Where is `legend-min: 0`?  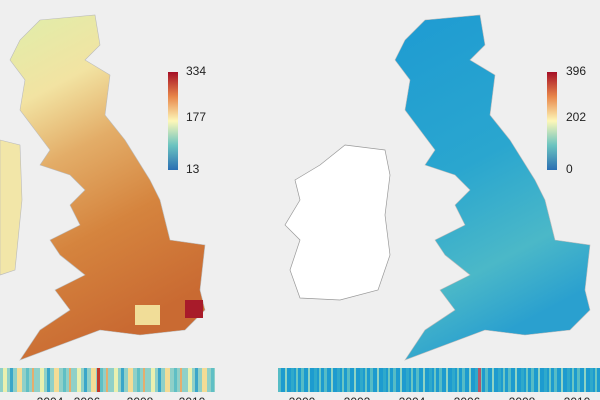
legend-min: 0 is located at coordinates (569, 169).